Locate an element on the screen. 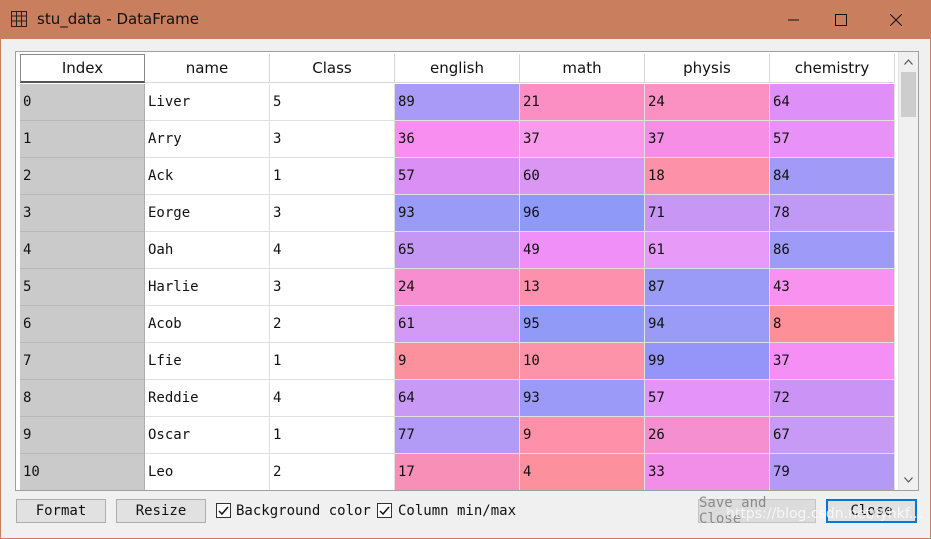 The width and height of the screenshot is (931, 539). cell-index: 8 is located at coordinates (82, 398).